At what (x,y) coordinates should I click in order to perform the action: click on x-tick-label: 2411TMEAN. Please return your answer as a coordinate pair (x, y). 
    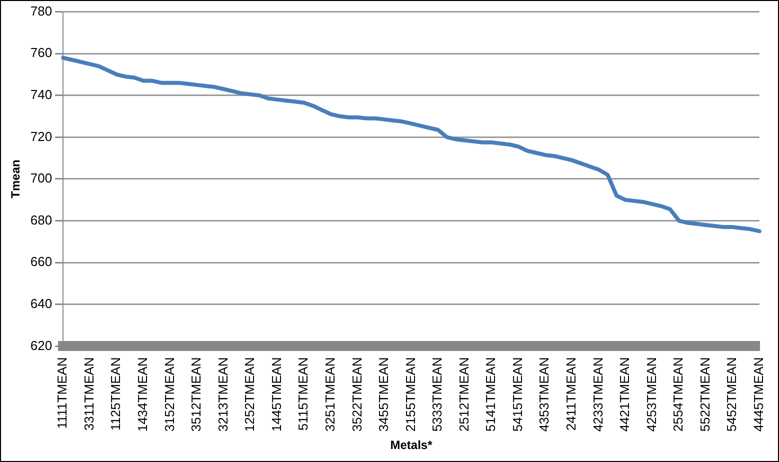
    Looking at the image, I should click on (571, 394).